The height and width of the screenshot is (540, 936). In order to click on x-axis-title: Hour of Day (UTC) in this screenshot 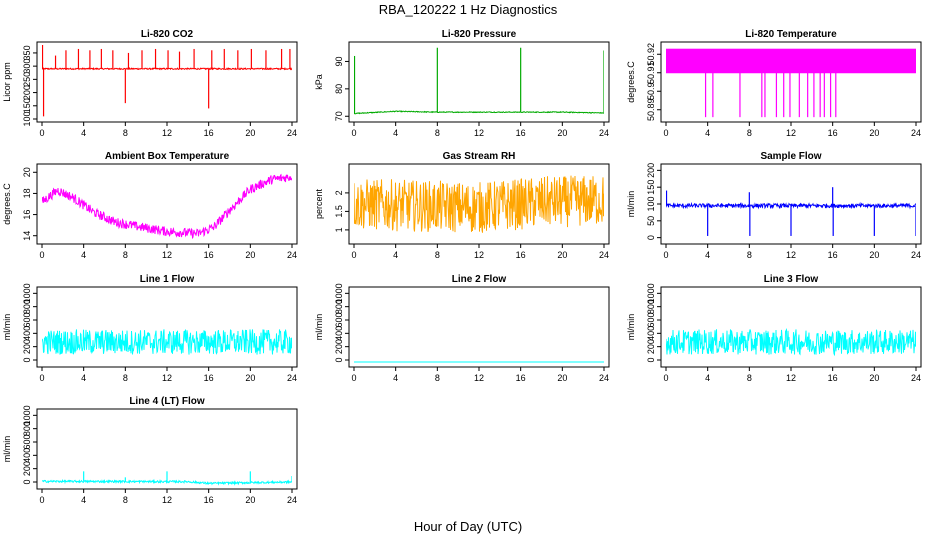, I will do `click(468, 526)`.